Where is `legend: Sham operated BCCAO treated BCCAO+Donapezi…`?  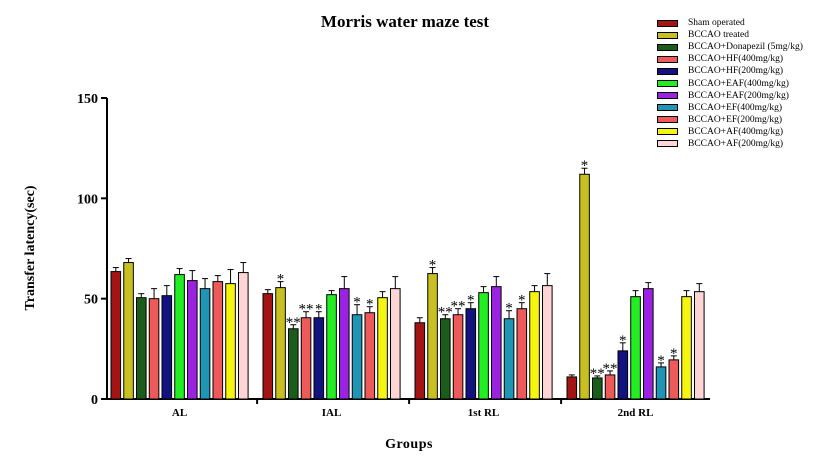 legend: Sham operated BCCAO treated BCCAO+Donapezi… is located at coordinates (730, 83).